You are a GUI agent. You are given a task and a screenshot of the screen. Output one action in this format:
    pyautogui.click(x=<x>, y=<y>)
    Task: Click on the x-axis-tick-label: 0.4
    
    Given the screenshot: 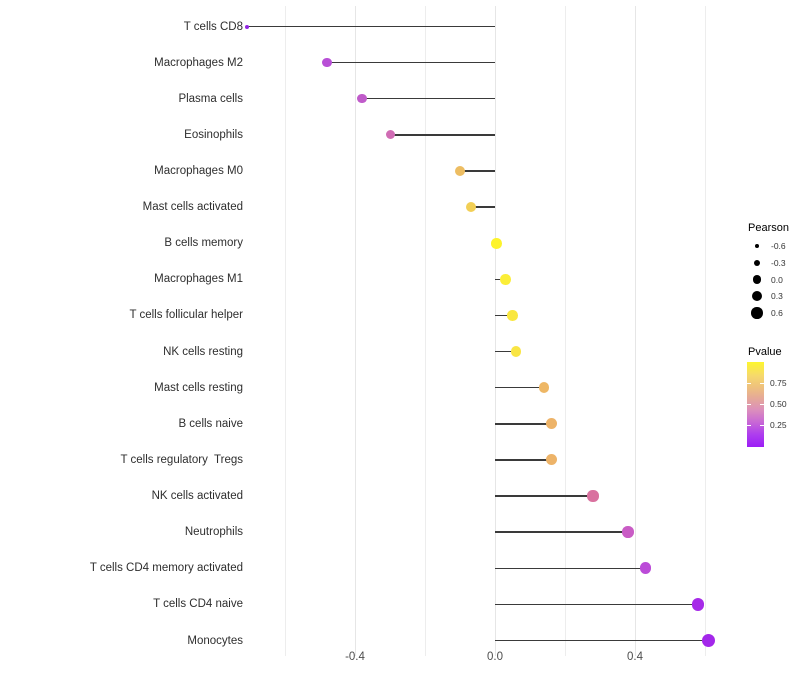 What is the action you would take?
    pyautogui.click(x=635, y=657)
    